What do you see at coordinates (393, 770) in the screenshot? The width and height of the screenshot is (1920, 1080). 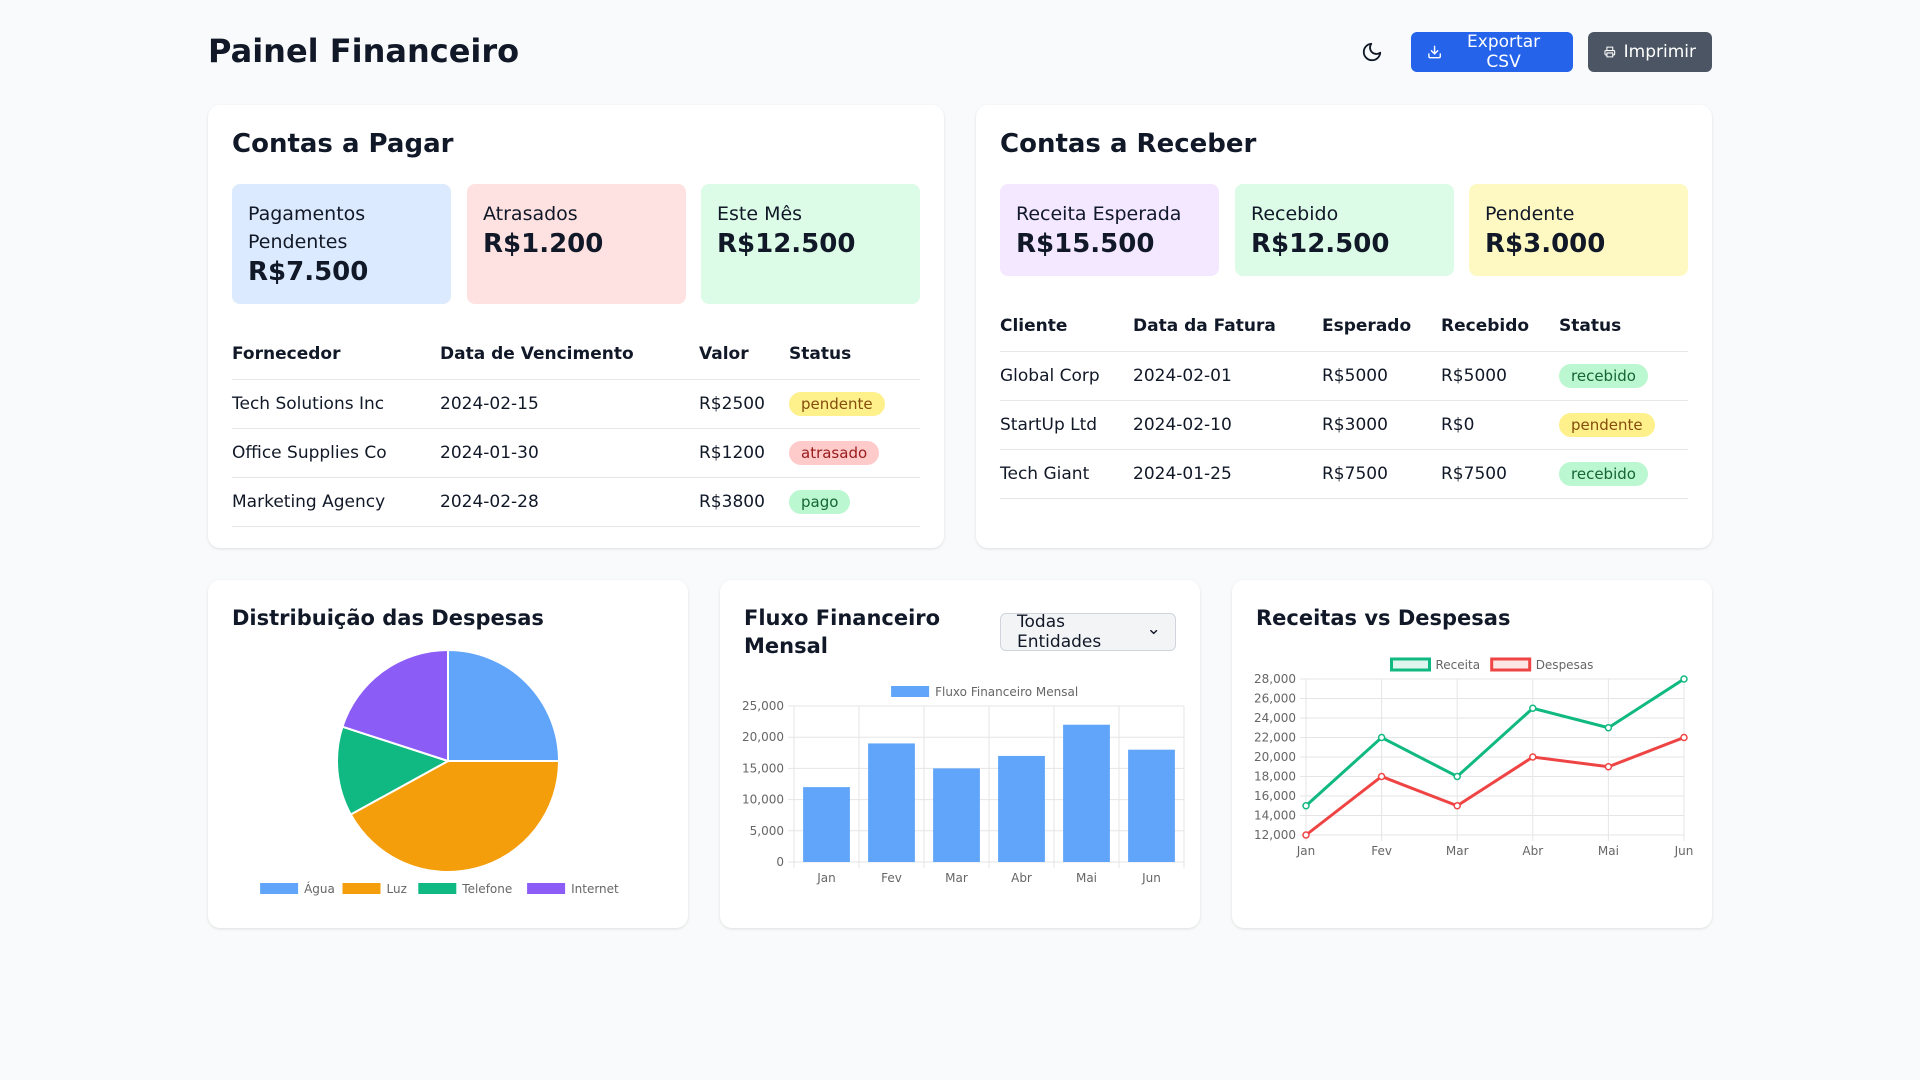 I see `pie-slice-telefone` at bounding box center [393, 770].